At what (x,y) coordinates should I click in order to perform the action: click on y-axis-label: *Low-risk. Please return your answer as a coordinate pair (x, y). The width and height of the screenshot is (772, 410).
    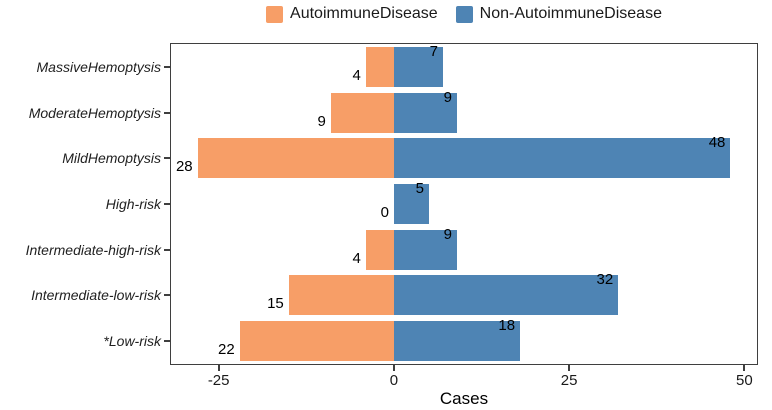
    Looking at the image, I should click on (132, 341).